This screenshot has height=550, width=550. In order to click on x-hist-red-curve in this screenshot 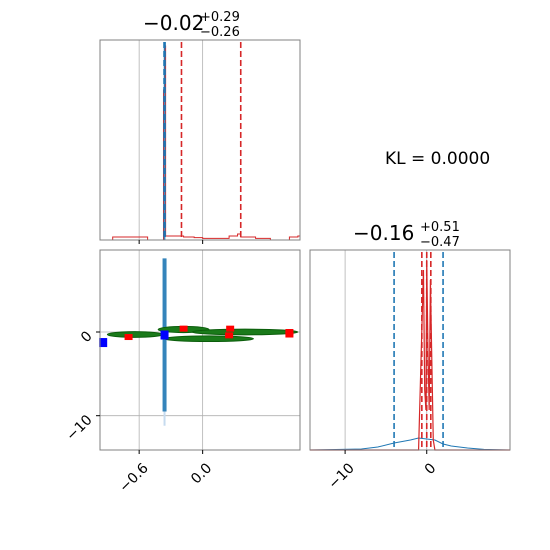, I will do `click(200, 143)`.